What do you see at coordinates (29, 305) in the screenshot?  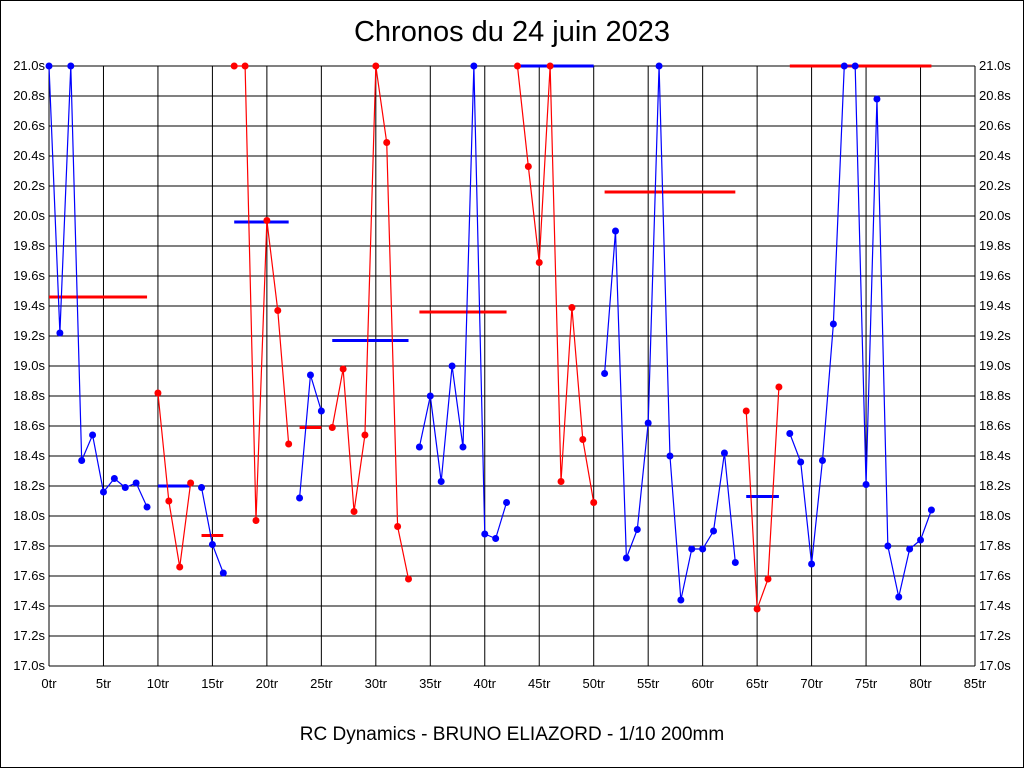 I see `y-tick-label-left: 19.4s` at bounding box center [29, 305].